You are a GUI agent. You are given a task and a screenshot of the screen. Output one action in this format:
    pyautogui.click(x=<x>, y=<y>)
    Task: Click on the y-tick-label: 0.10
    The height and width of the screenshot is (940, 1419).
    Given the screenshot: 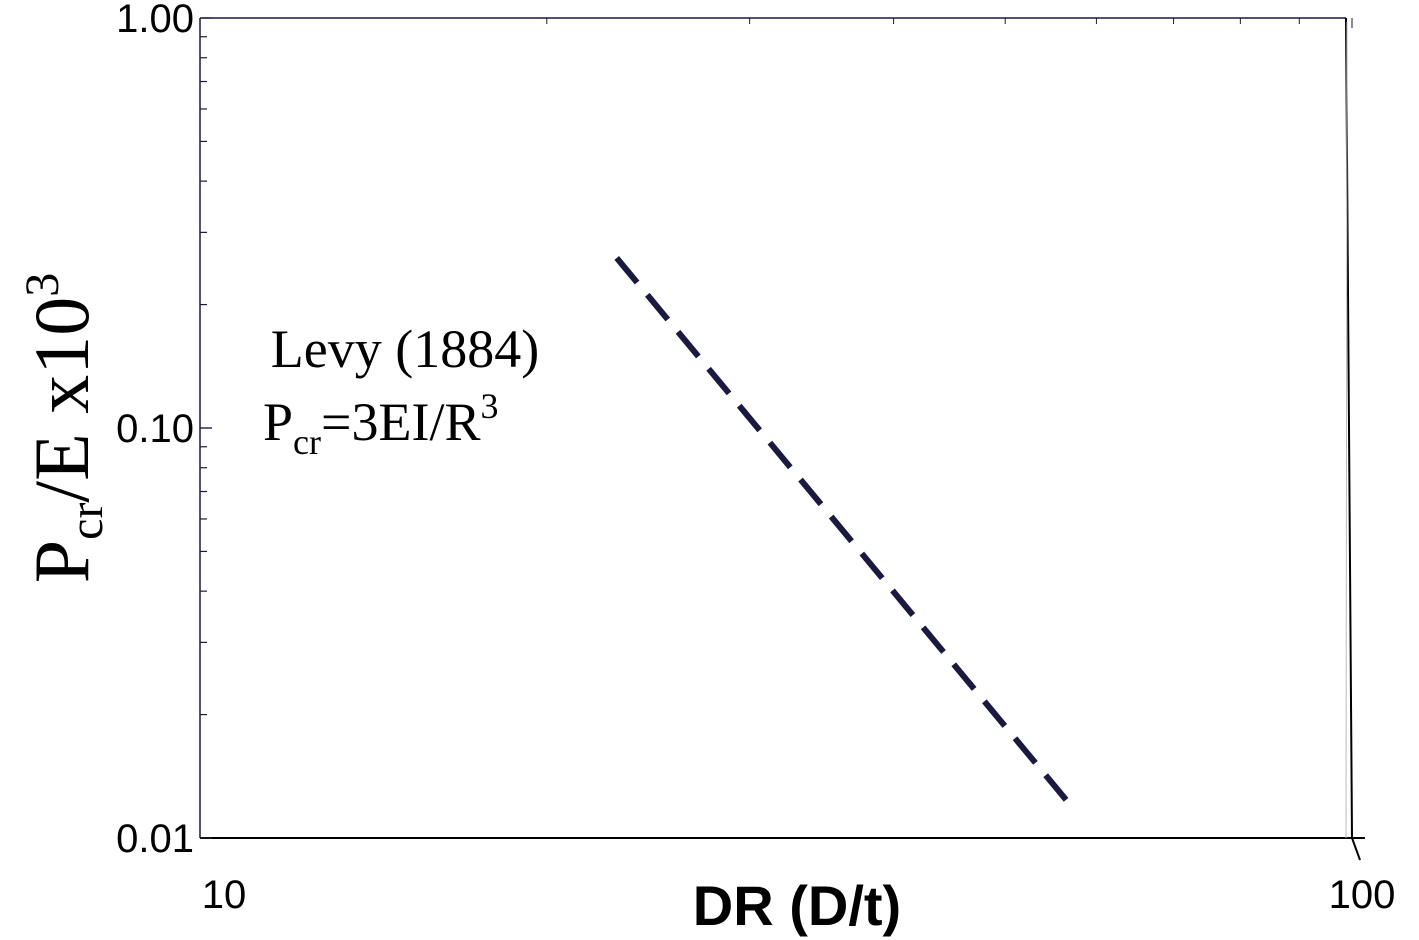 What is the action you would take?
    pyautogui.click(x=155, y=429)
    